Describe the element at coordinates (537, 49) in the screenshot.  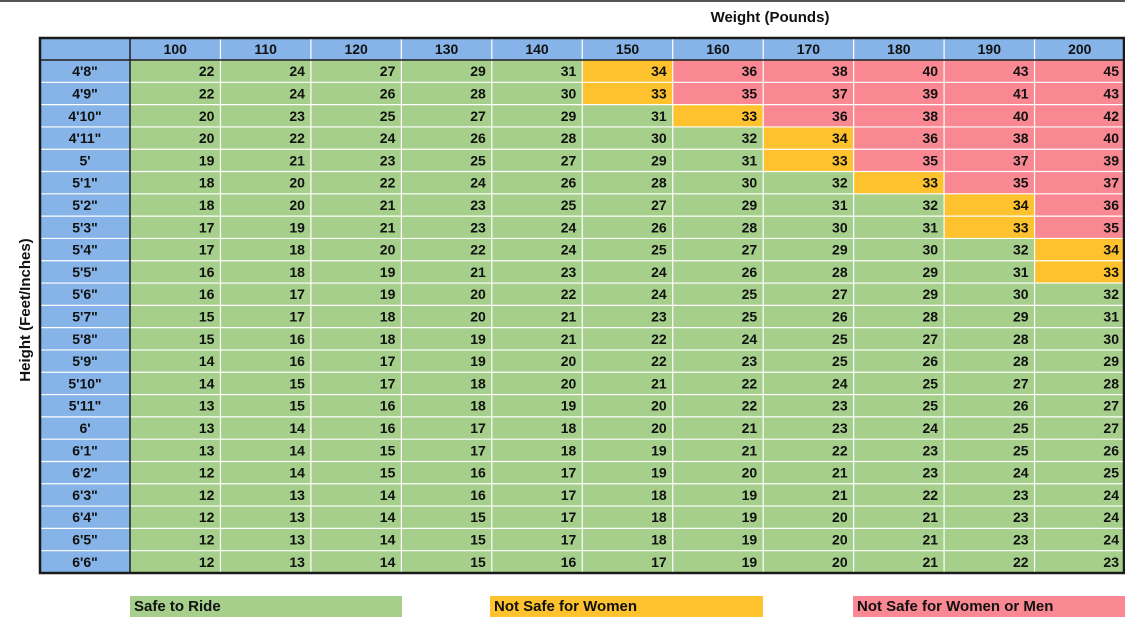
I see `column-header-140: 140` at that location.